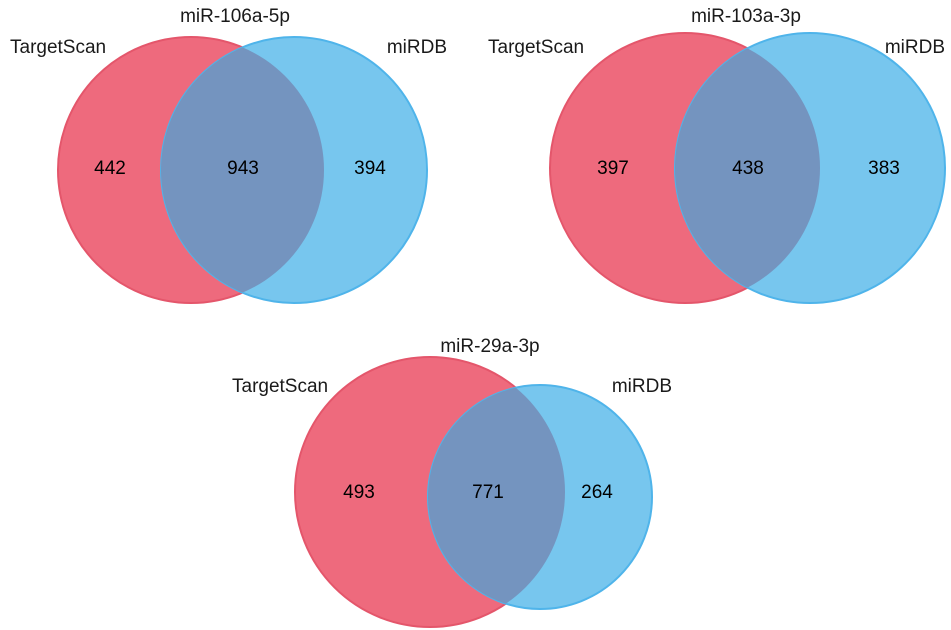 The height and width of the screenshot is (630, 951). Describe the element at coordinates (597, 492) in the screenshot. I see `mirdb-only-count: 264` at that location.